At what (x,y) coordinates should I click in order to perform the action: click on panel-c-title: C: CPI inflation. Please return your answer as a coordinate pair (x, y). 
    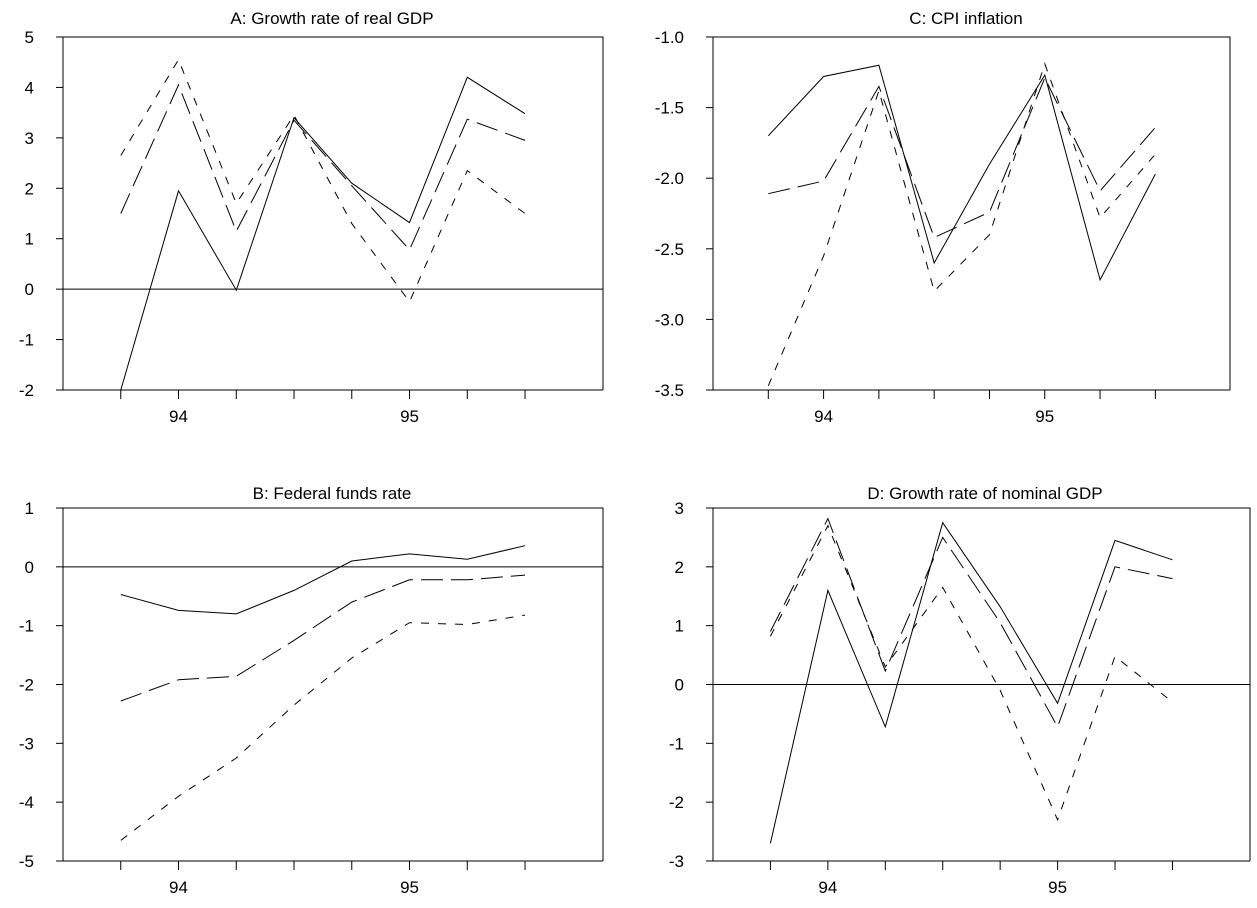
    Looking at the image, I should click on (965, 18).